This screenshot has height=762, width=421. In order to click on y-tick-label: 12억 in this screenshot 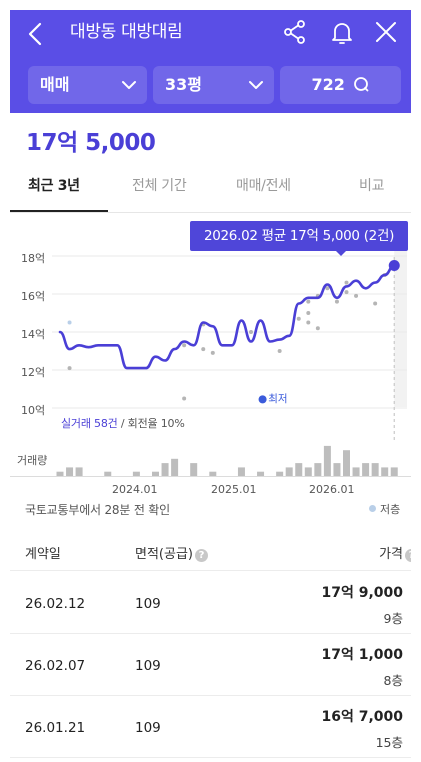, I will do `click(33, 372)`.